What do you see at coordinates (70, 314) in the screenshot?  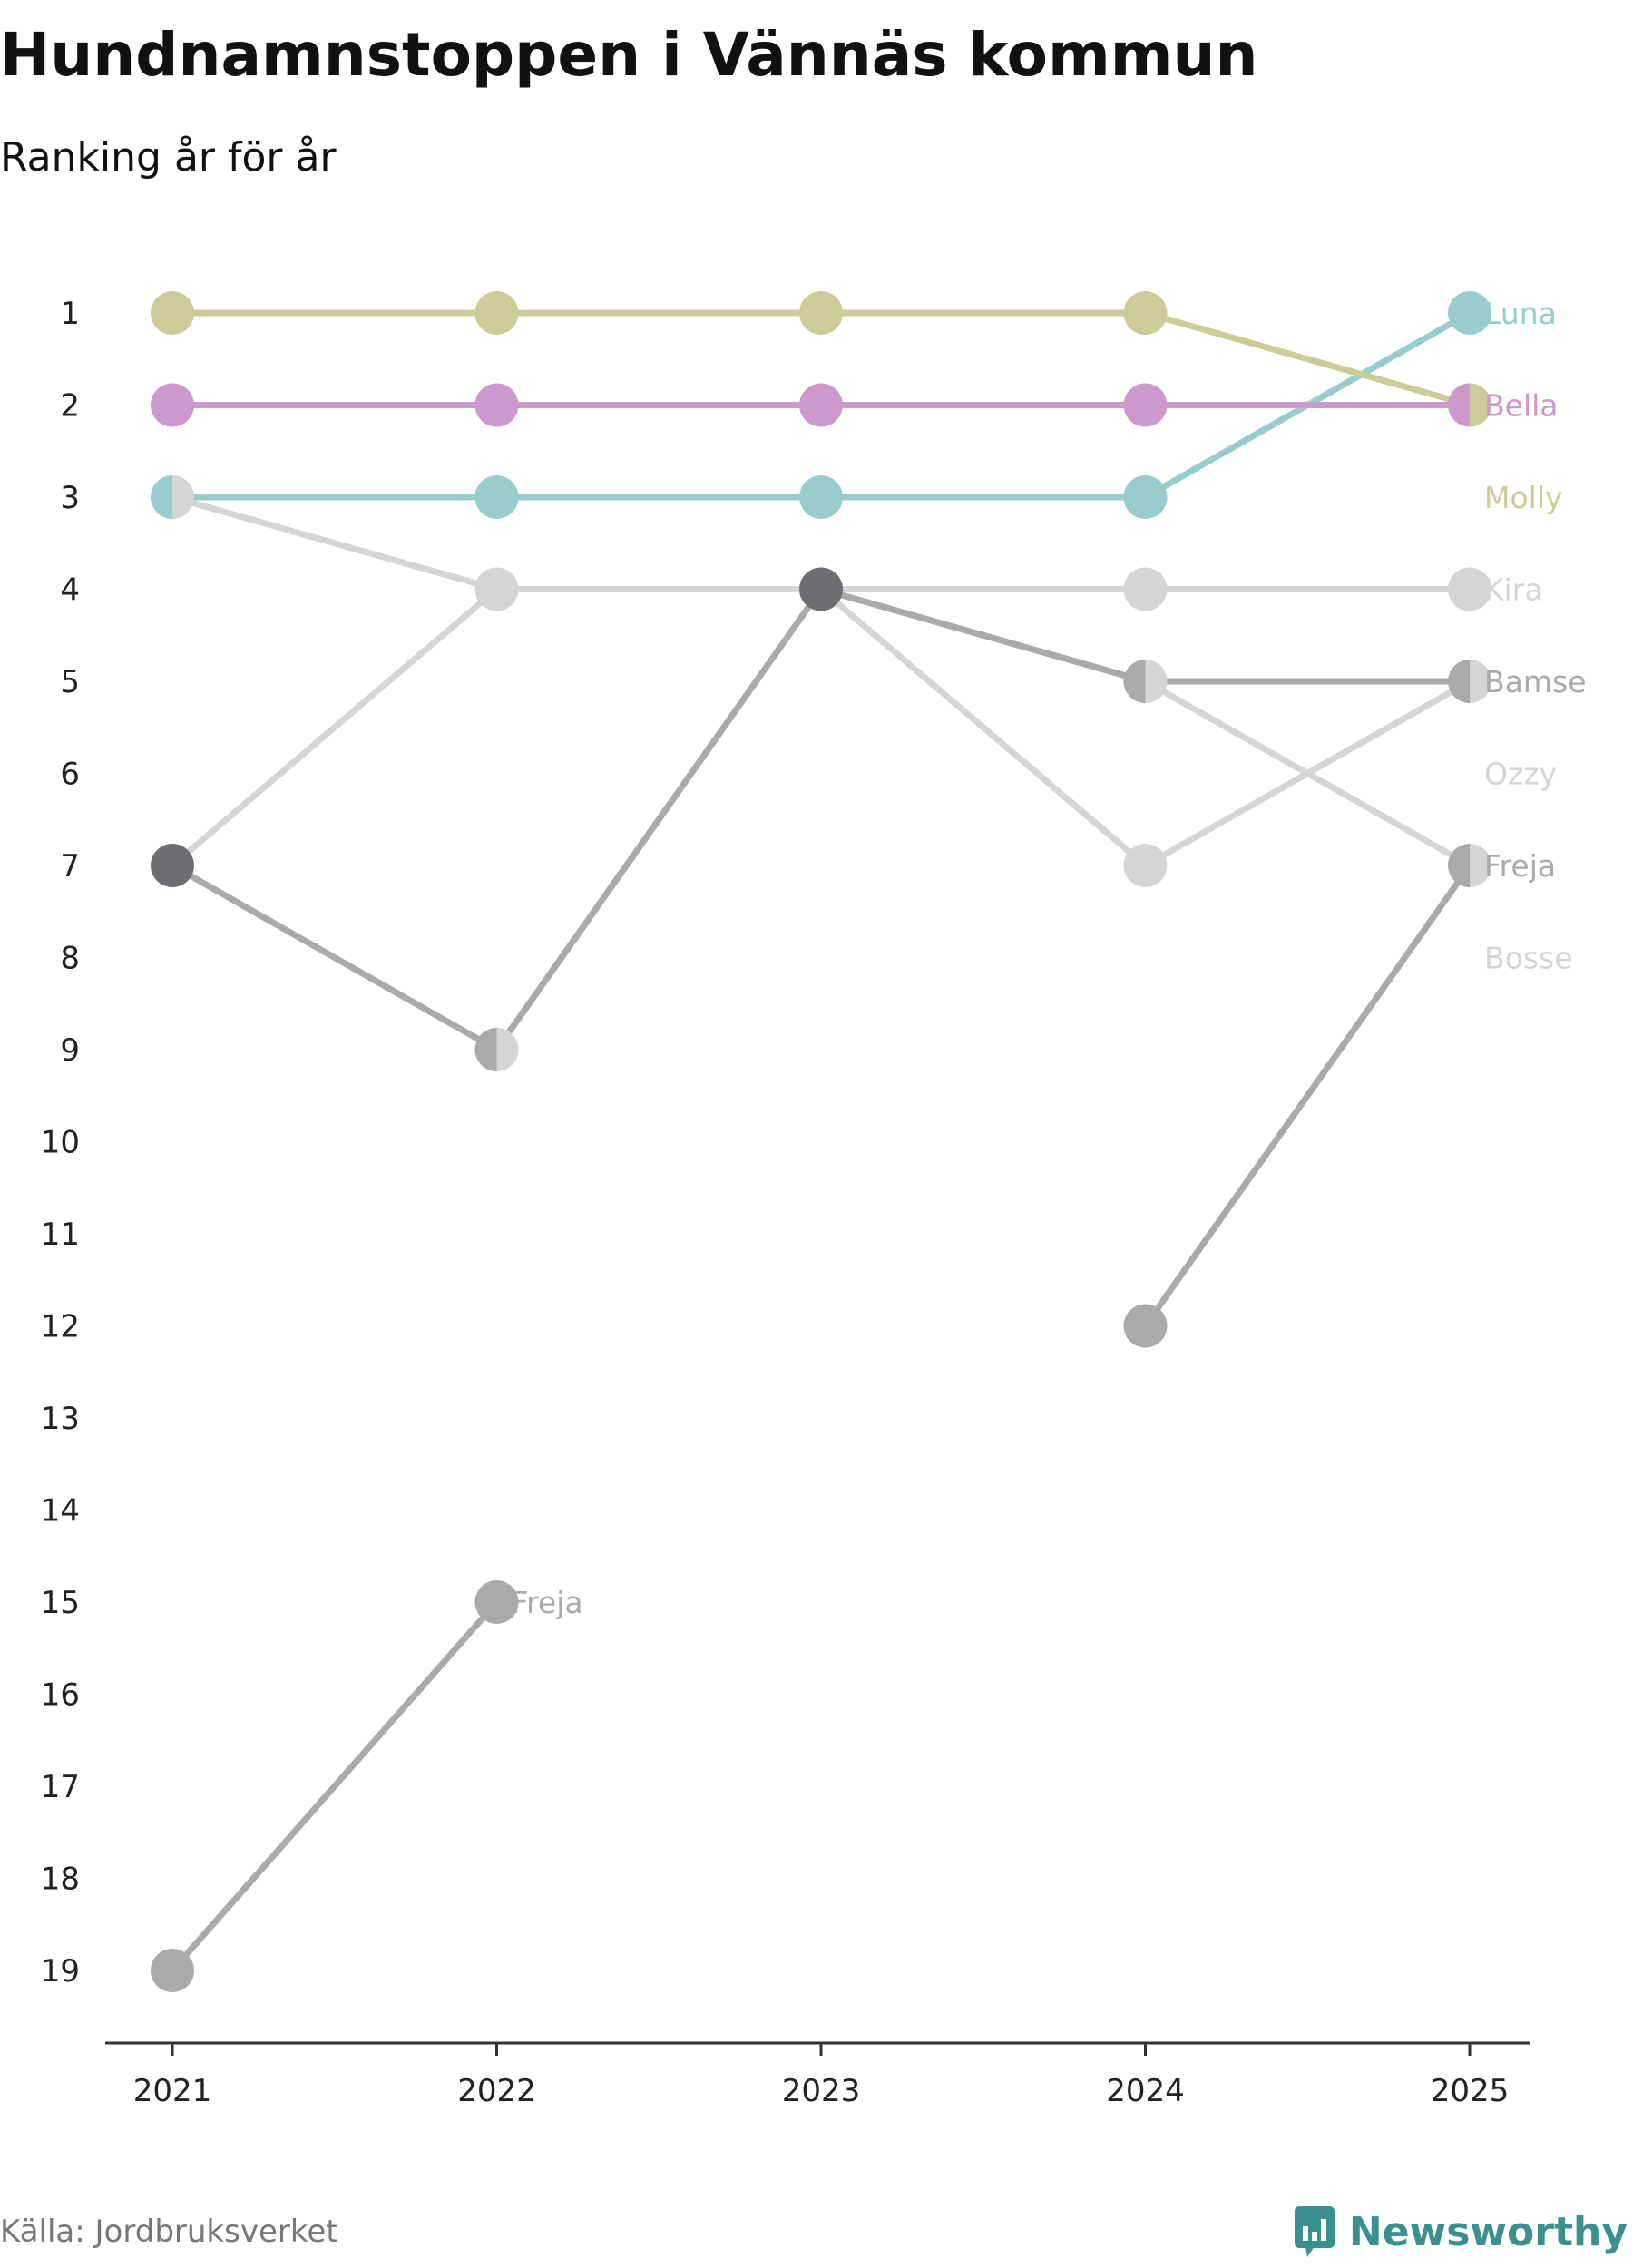 I see `y-tick-label: 1` at bounding box center [70, 314].